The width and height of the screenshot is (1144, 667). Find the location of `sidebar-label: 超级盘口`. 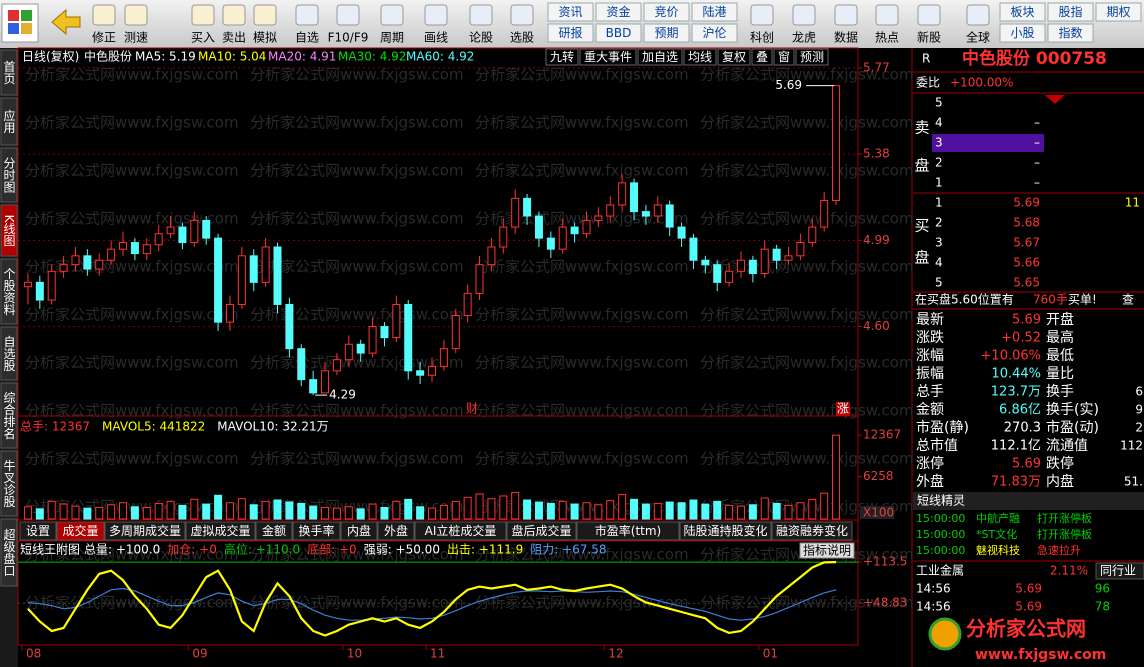

sidebar-label: 超级盘口 is located at coordinates (9, 551).